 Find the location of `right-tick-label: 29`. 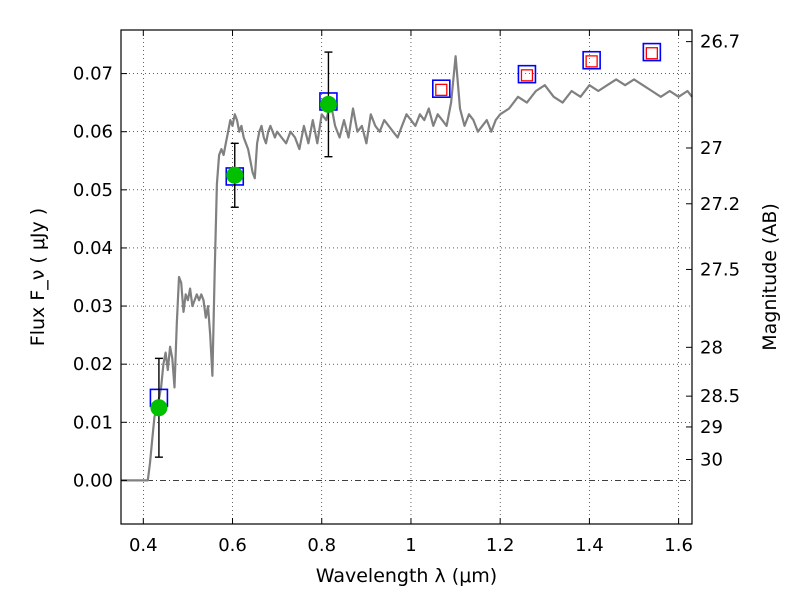

right-tick-label: 29 is located at coordinates (711, 427).